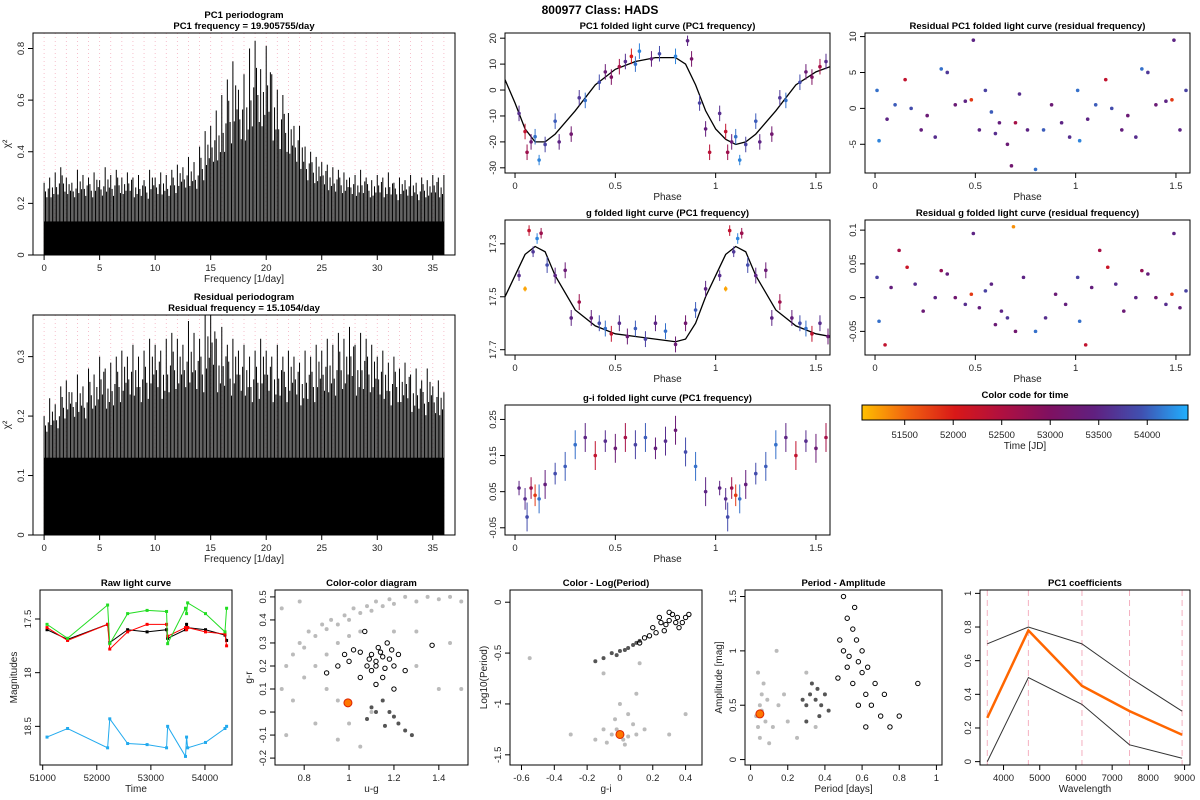  What do you see at coordinates (1025, 446) in the screenshot?
I see `colorbar-label: Time [JD]` at bounding box center [1025, 446].